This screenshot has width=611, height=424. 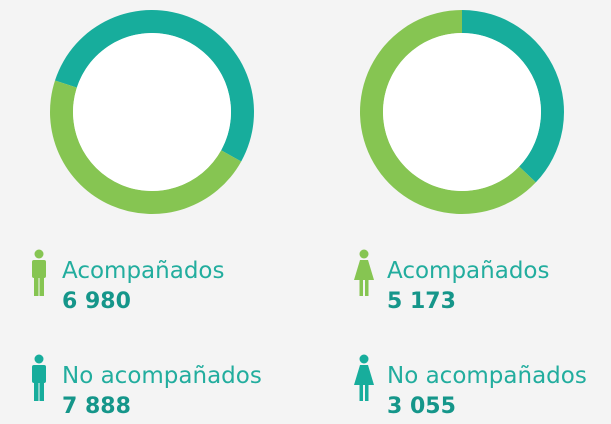 I want to click on value-label: 3 055, so click(x=421, y=406).